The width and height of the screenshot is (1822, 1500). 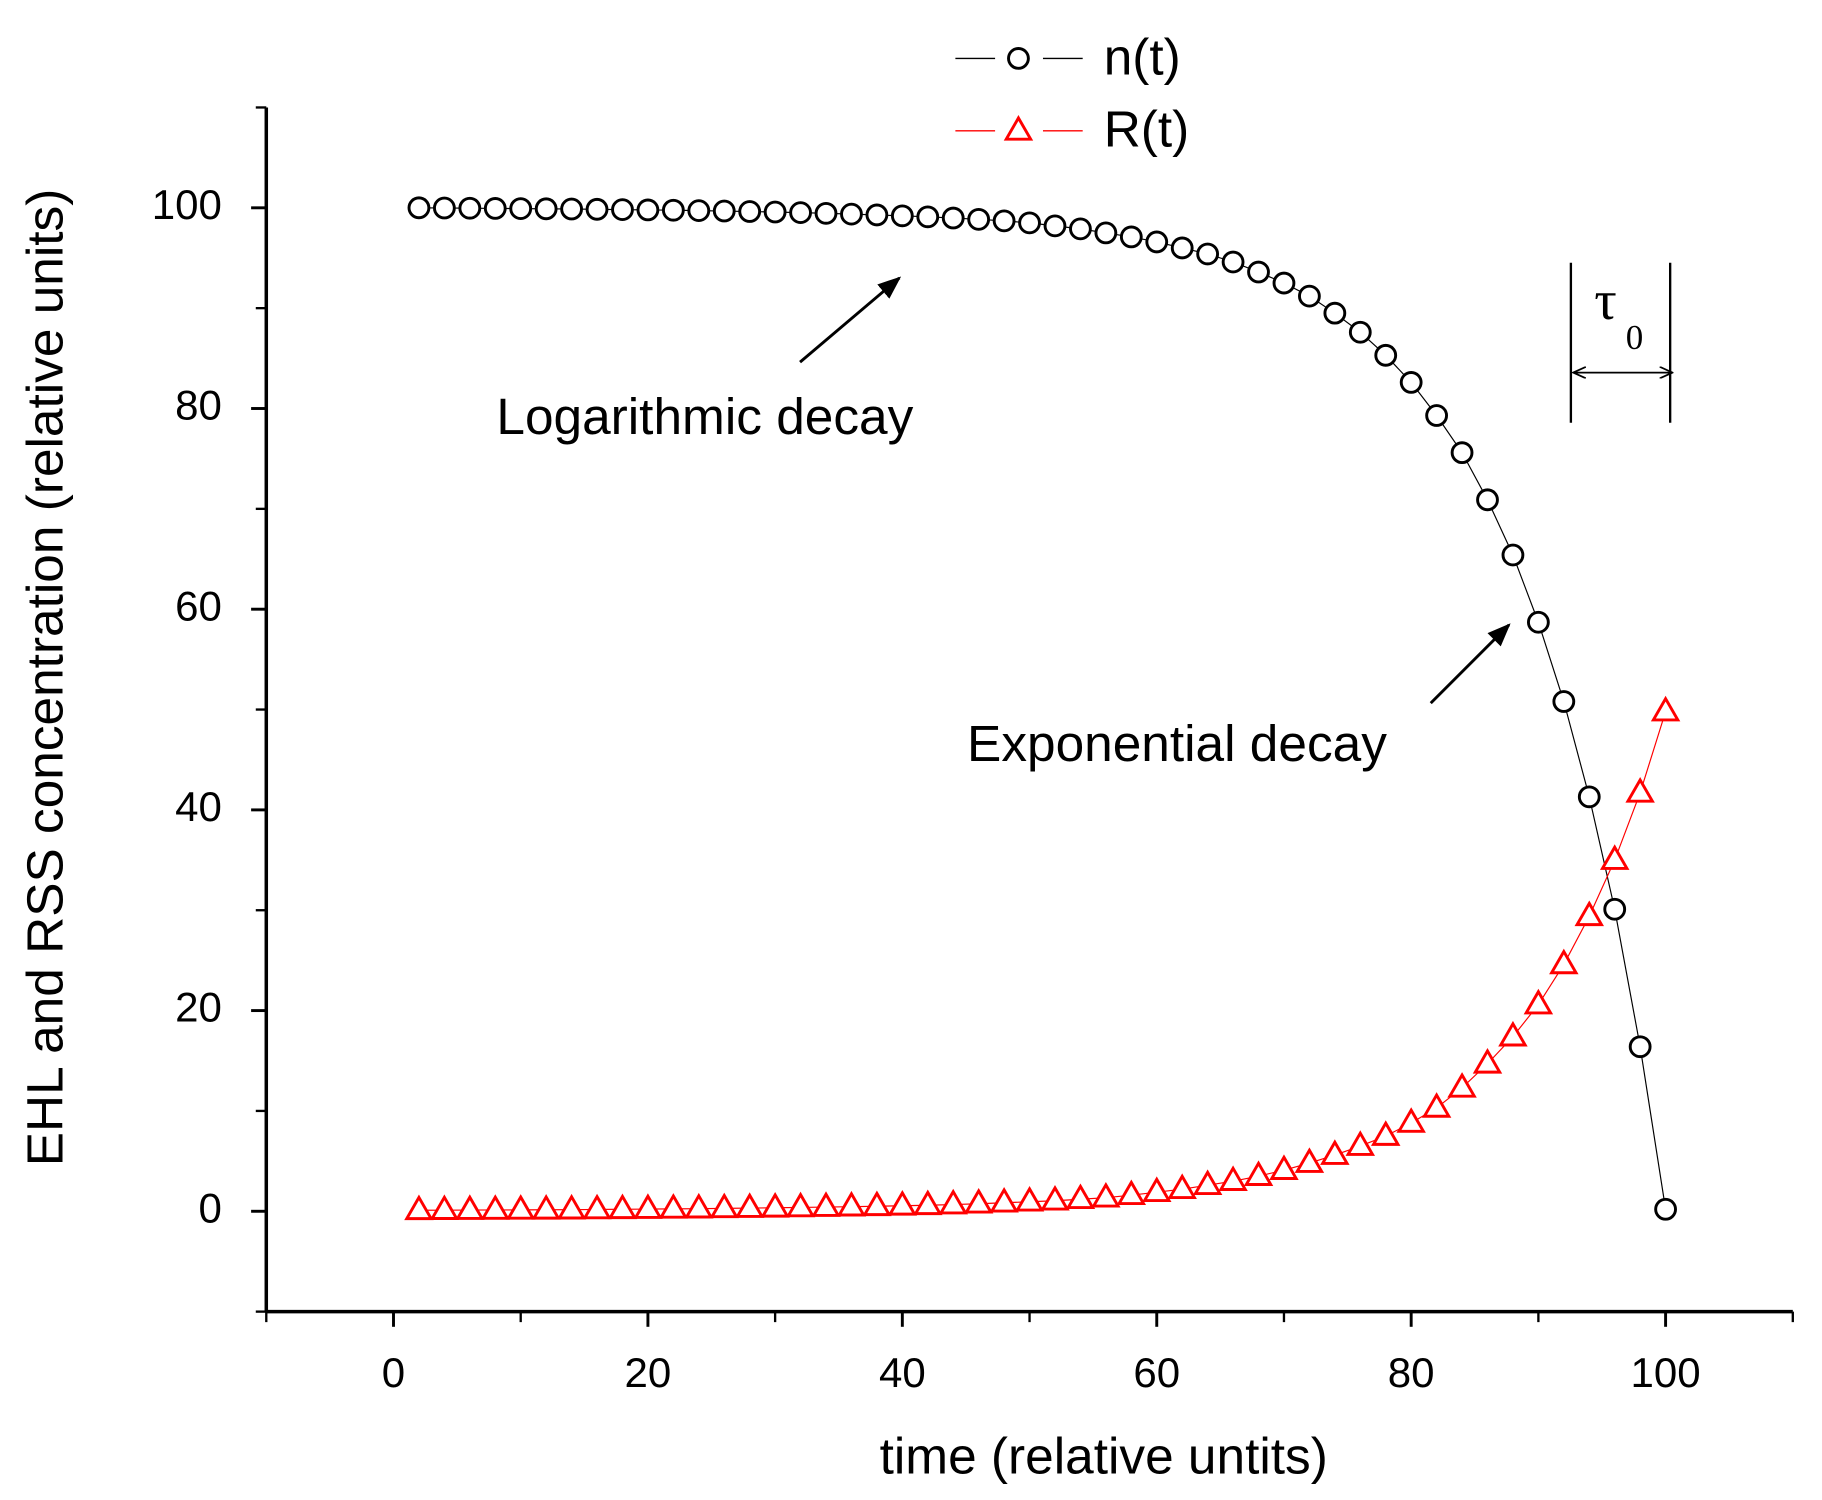 What do you see at coordinates (648, 1372) in the screenshot?
I see `x-tick-label: 20` at bounding box center [648, 1372].